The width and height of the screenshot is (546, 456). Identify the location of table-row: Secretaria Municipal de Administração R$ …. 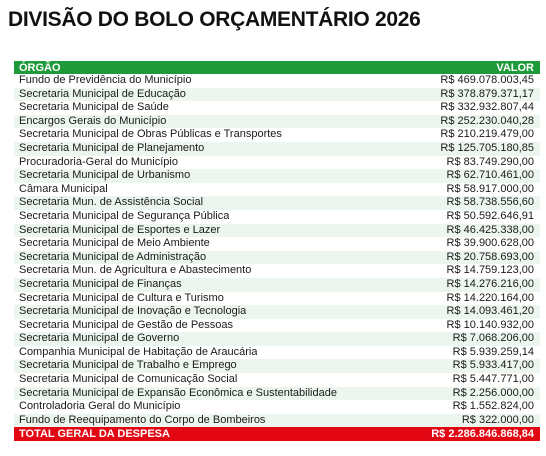
(277, 257).